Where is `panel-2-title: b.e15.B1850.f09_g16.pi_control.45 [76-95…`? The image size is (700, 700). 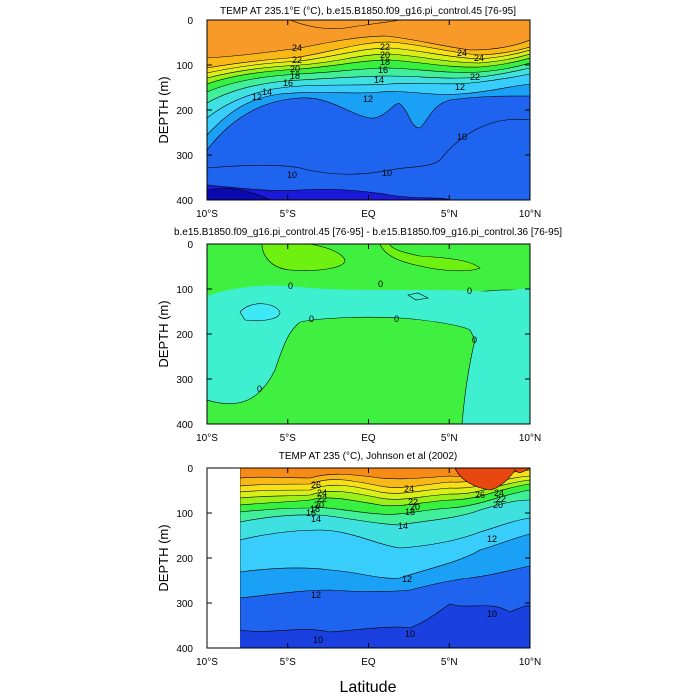 panel-2-title: b.e15.B1850.f09_g16.pi_control.45 [76-95… is located at coordinates (368, 232).